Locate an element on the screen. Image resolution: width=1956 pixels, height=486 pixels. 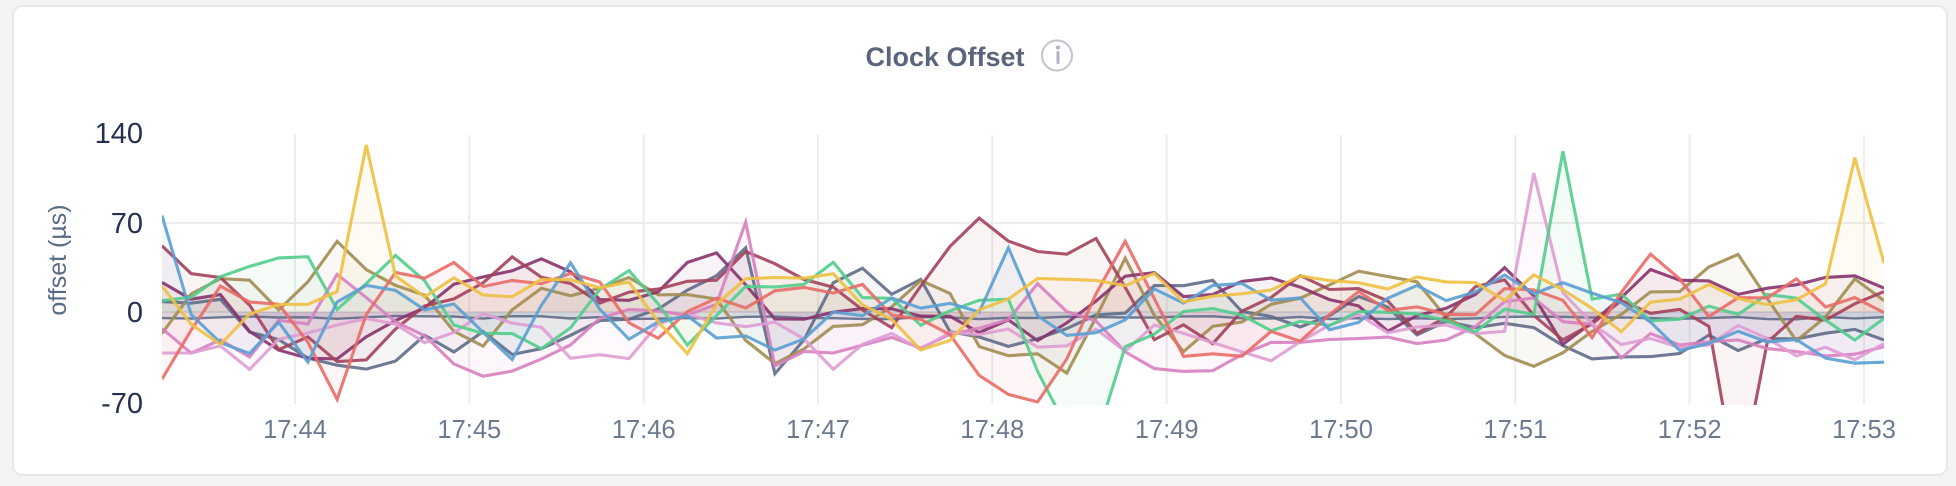
svg-text: 17:47 is located at coordinates (818, 430).